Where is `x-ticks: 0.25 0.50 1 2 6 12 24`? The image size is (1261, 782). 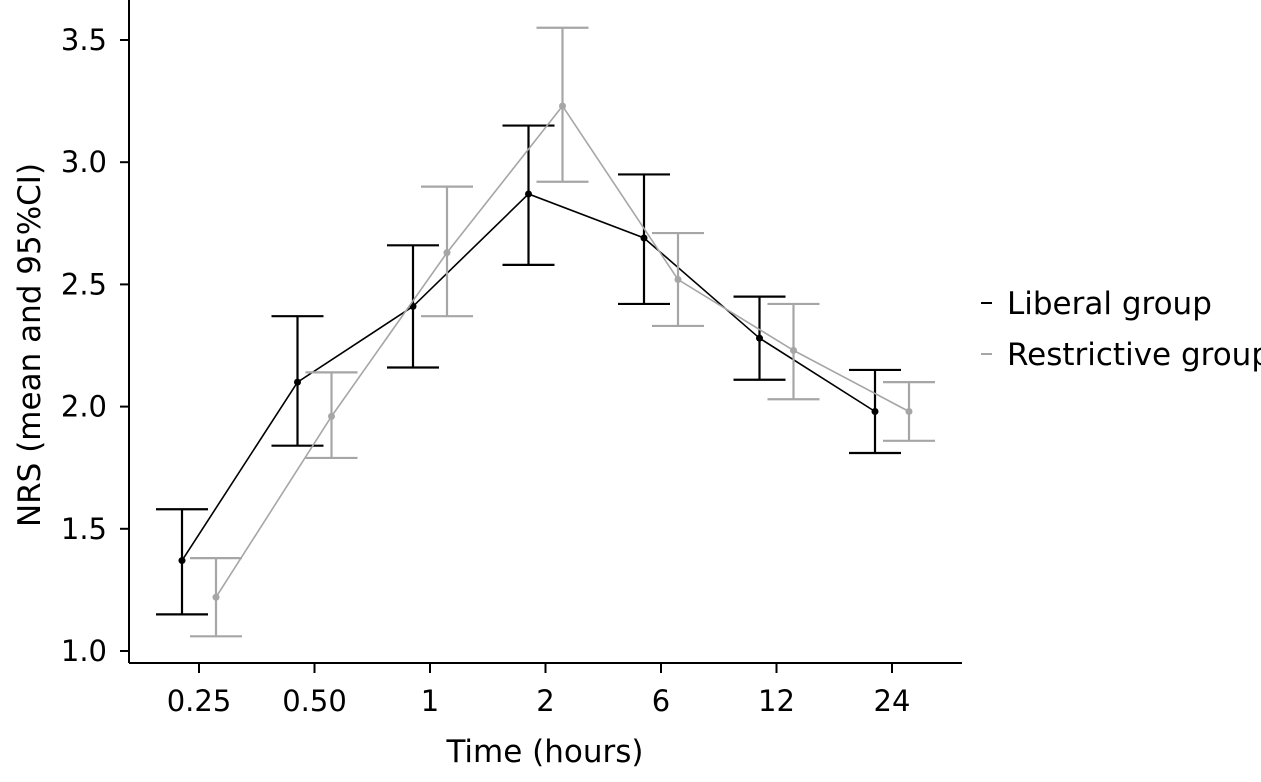
x-ticks: 0.25 0.50 1 2 6 12 24 is located at coordinates (539, 690).